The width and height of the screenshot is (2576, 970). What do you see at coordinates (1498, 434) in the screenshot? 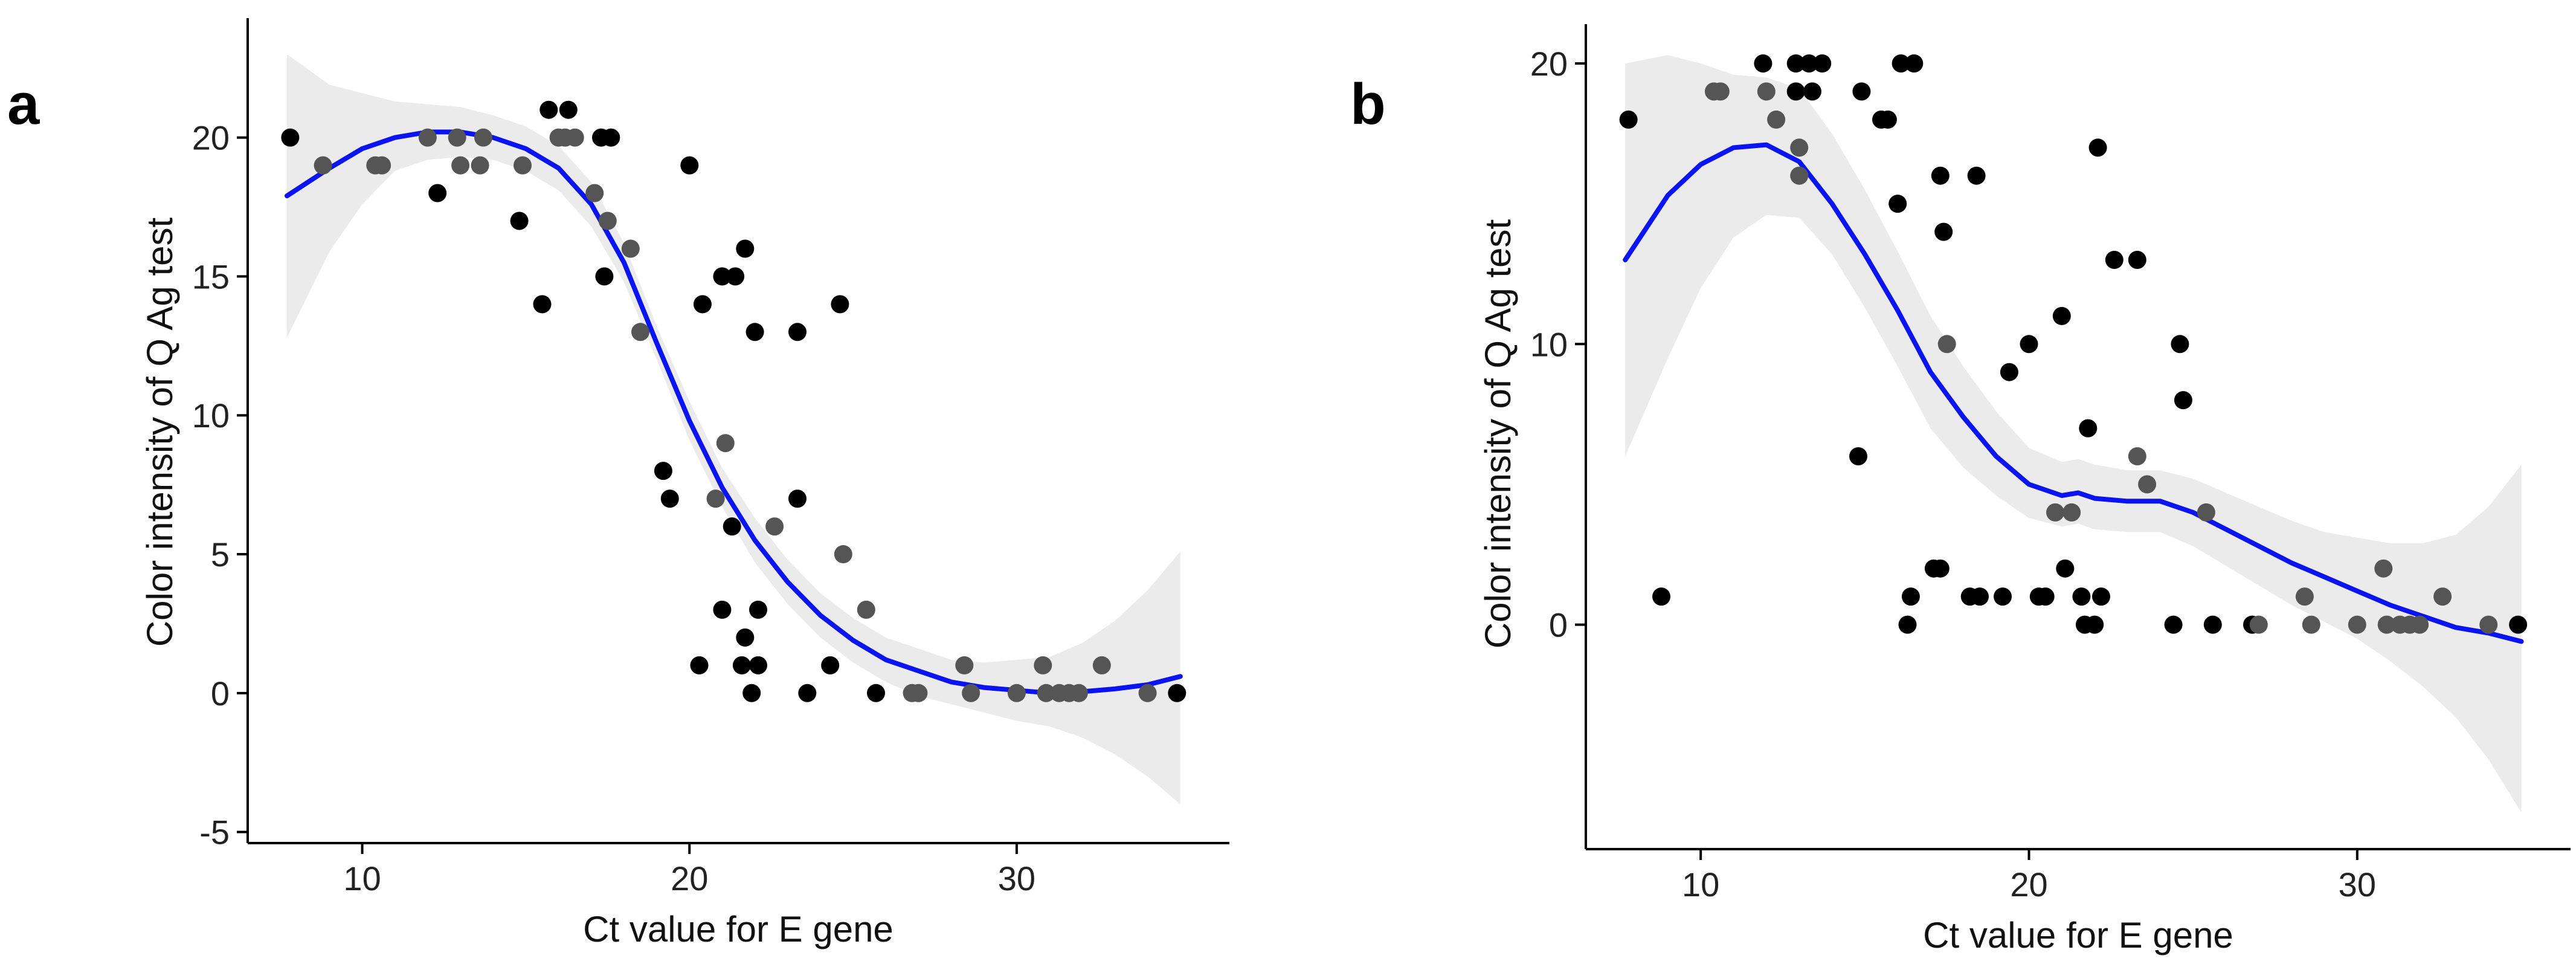
I see `y-axis-title-b: Color intensity of Q Ag test` at bounding box center [1498, 434].